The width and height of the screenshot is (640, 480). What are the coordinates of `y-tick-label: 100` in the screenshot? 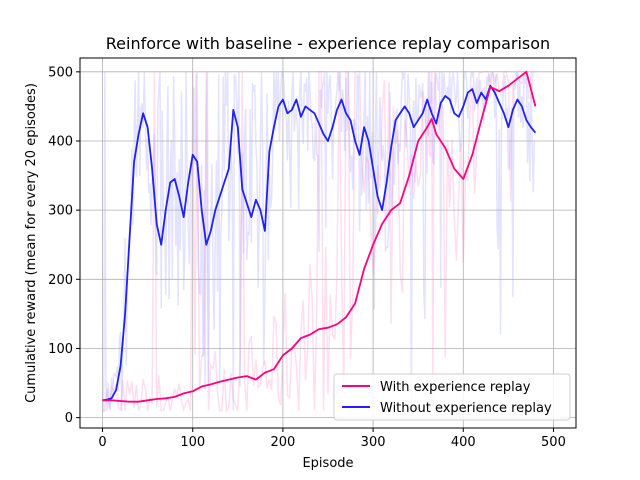 It's located at (60, 349).